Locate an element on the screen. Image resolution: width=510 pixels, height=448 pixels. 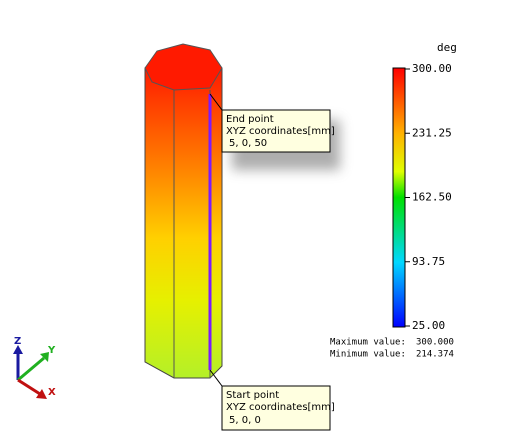
end-callout is located at coordinates (276, 131).